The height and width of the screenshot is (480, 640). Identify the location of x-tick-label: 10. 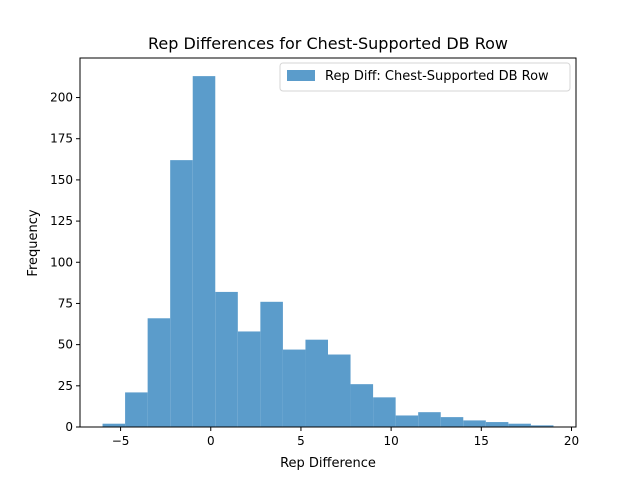
(390, 441).